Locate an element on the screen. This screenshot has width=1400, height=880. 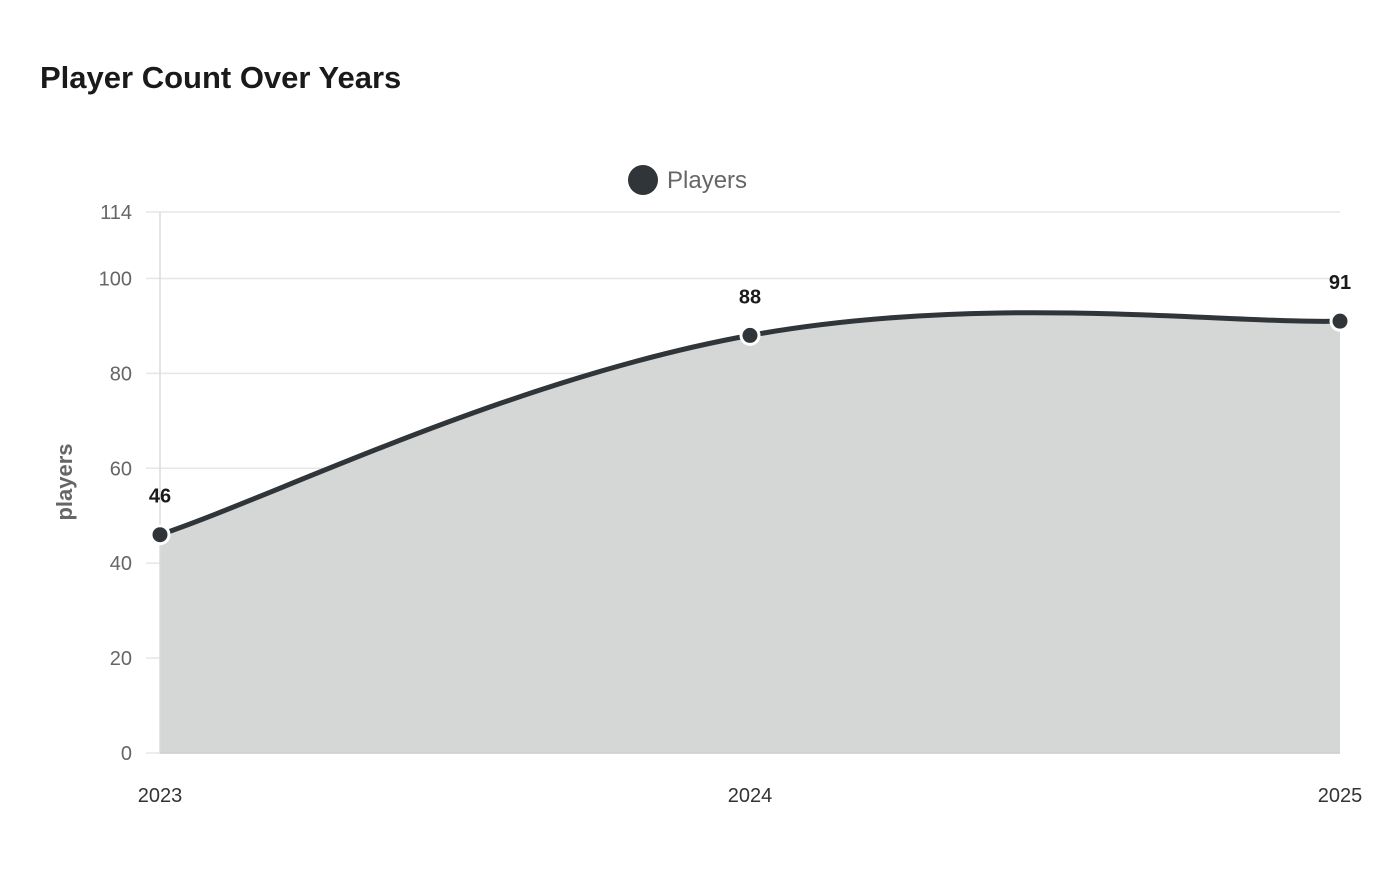
y-tick-label: 60 is located at coordinates (121, 469).